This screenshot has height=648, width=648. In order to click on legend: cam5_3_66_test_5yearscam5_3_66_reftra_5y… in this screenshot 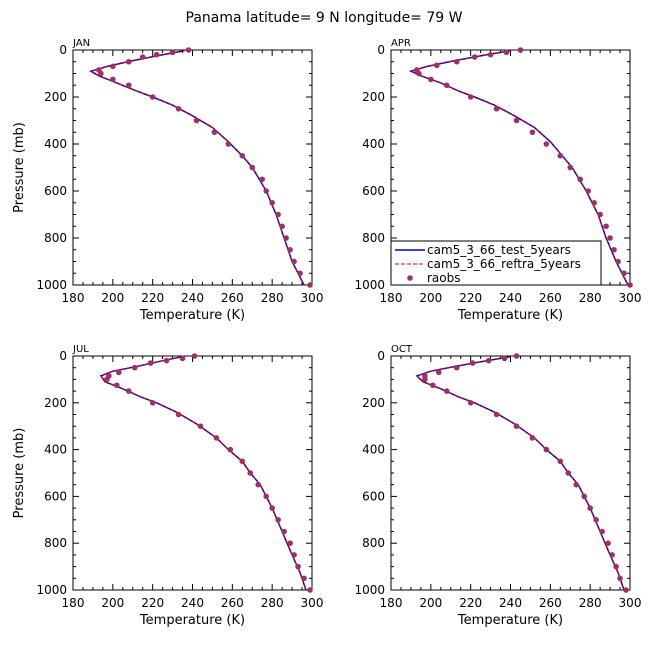, I will do `click(496, 263)`.